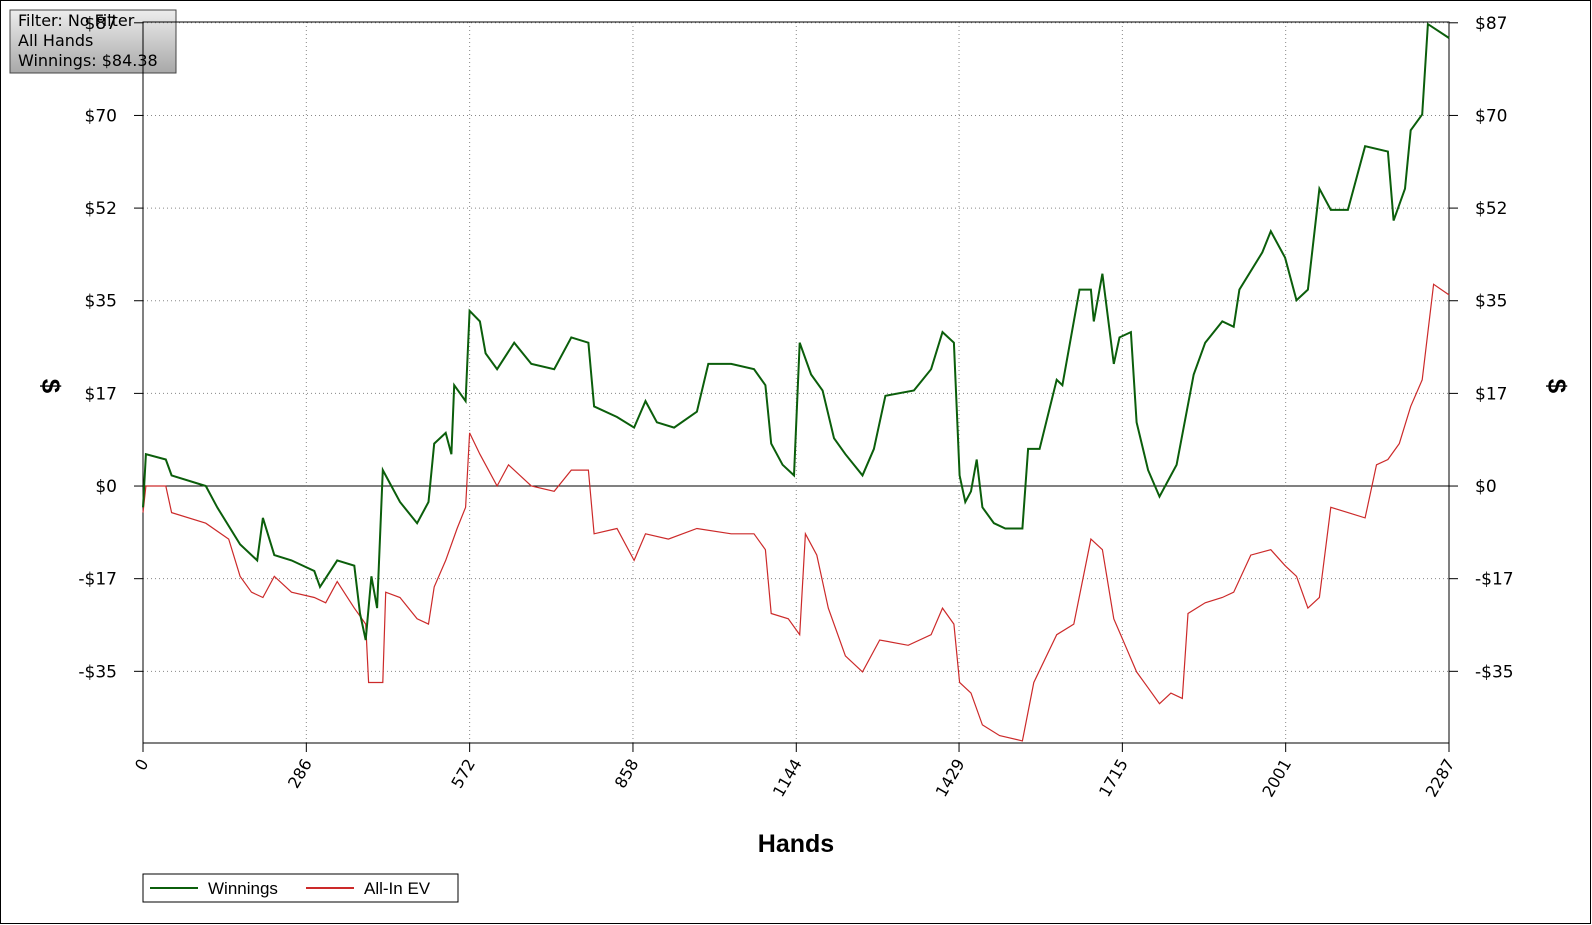 The height and width of the screenshot is (925, 1592). What do you see at coordinates (796, 844) in the screenshot?
I see `x-axis-title: Hands` at bounding box center [796, 844].